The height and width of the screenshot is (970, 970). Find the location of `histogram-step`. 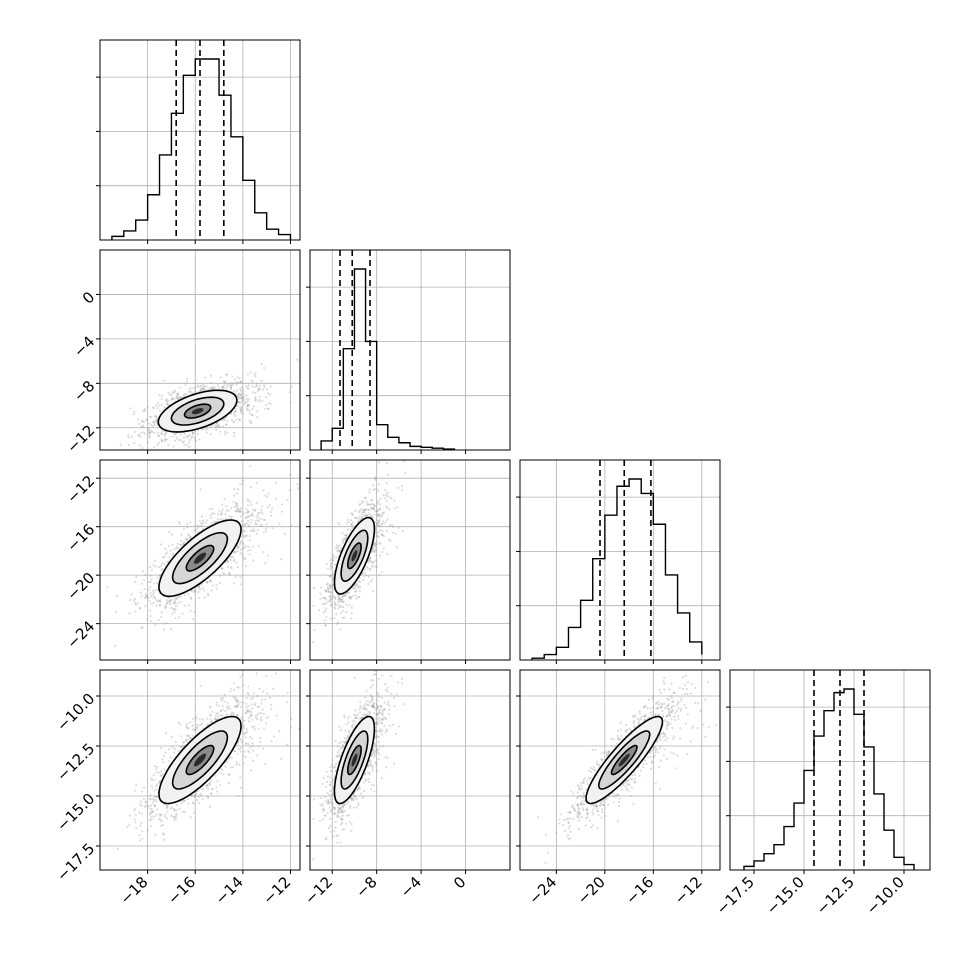

histogram-step is located at coordinates (388, 359).